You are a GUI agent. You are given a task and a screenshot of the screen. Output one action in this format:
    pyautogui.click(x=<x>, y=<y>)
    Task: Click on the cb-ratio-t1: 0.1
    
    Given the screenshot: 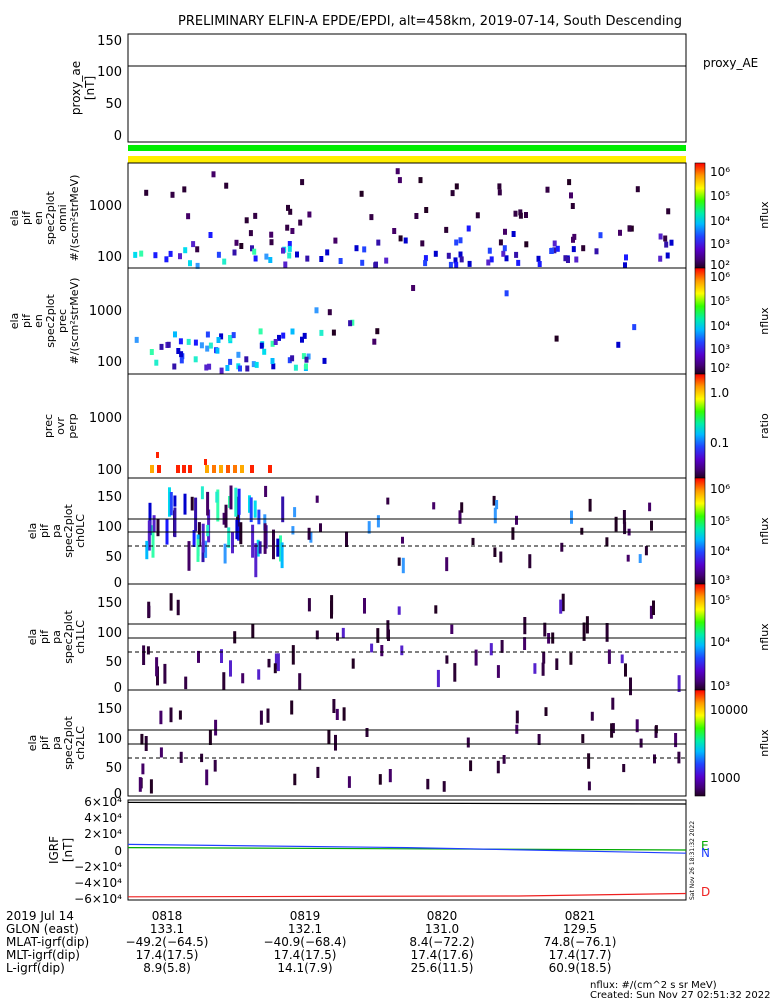 What is the action you would take?
    pyautogui.click(x=719, y=443)
    